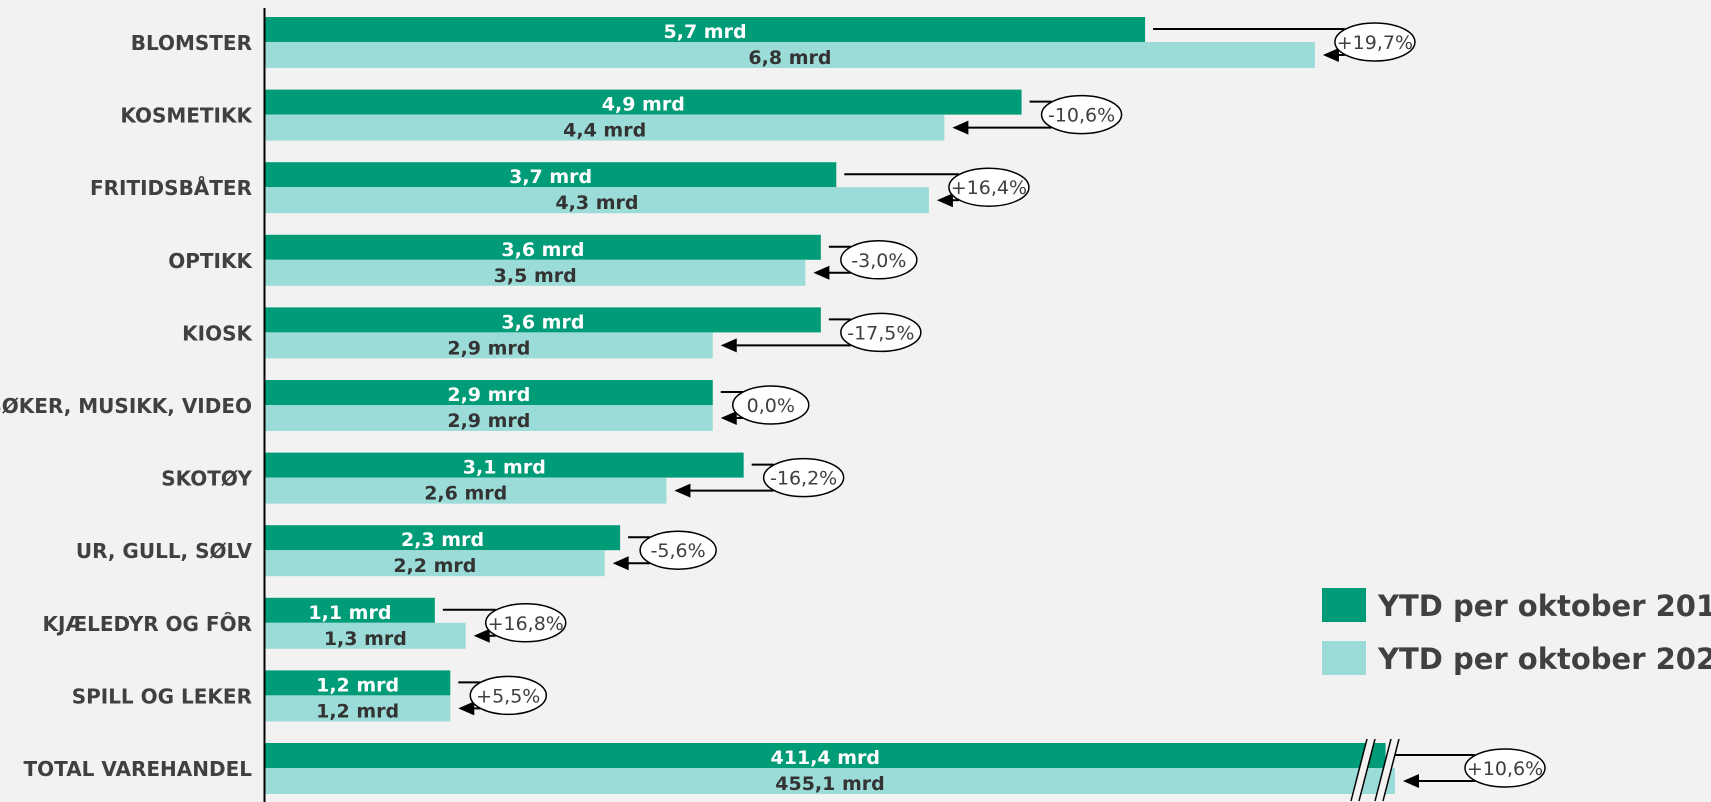 This screenshot has height=802, width=1711. Describe the element at coordinates (1516, 632) in the screenshot. I see `legend: YTD per oktober 2019 YTD per oktober 2020` at that location.